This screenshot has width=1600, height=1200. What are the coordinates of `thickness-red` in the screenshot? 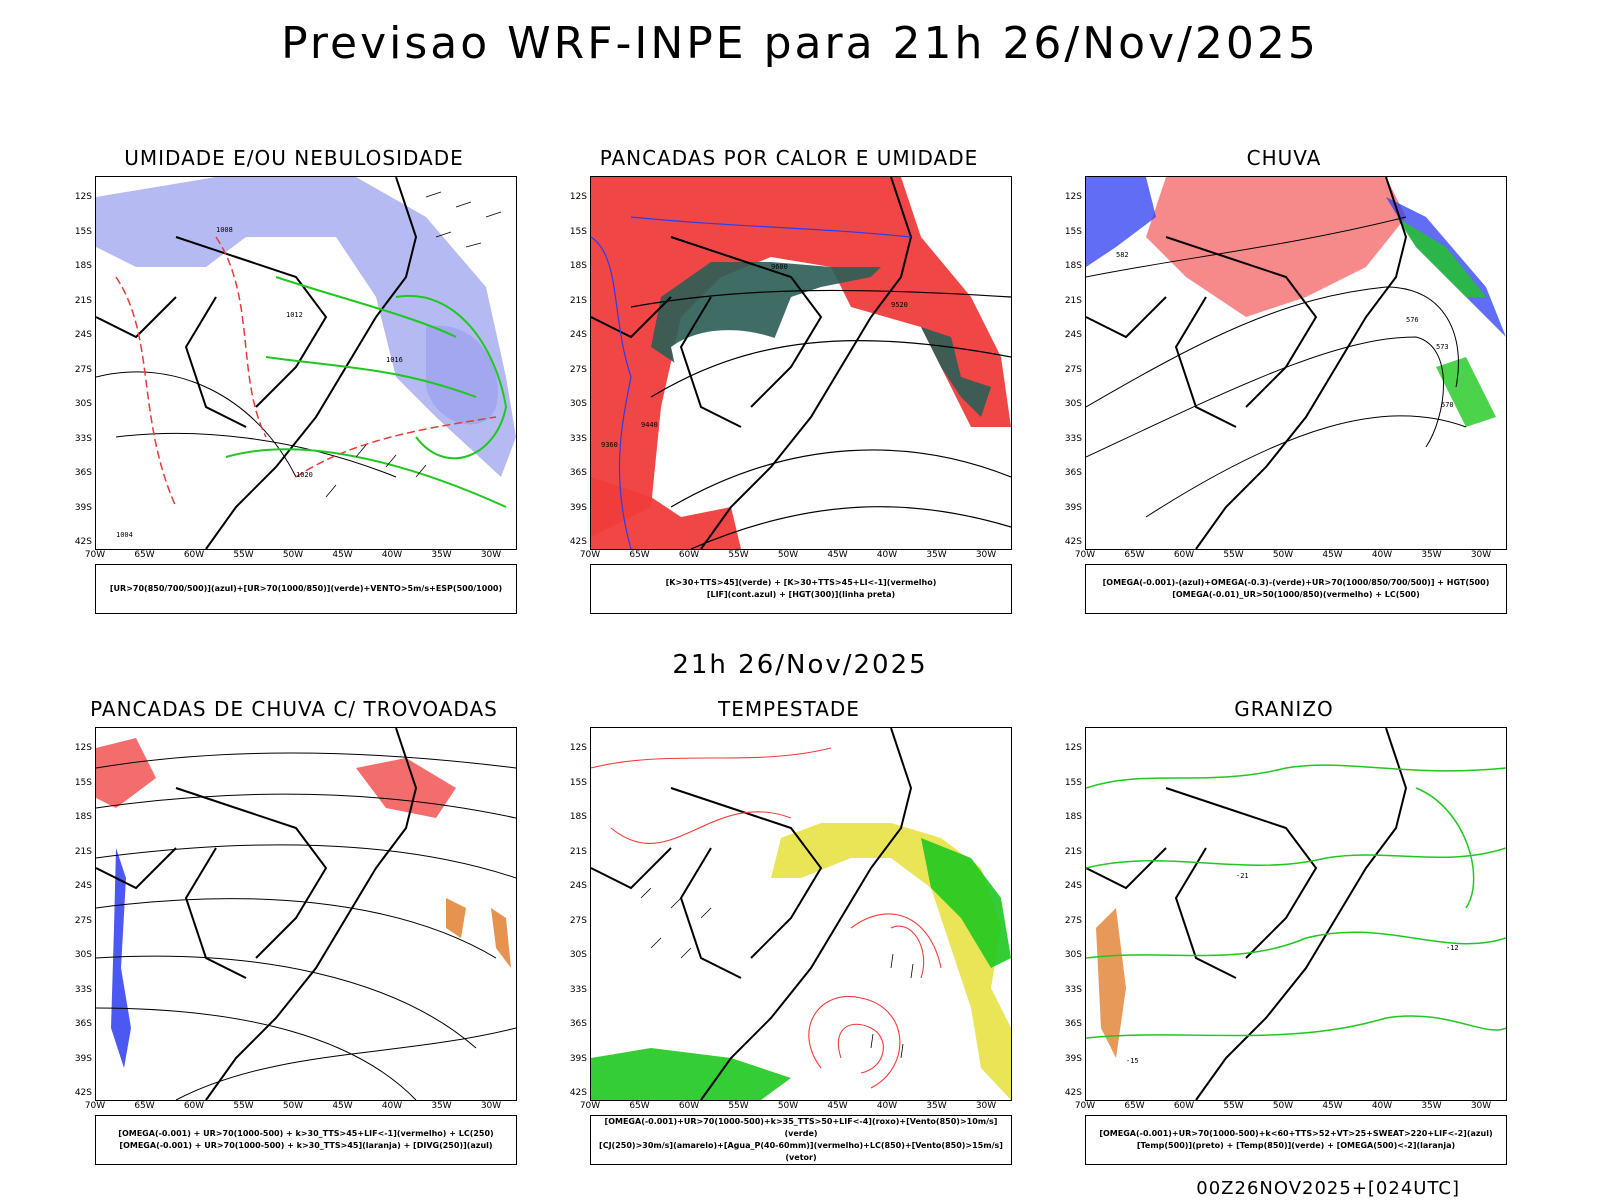 It's located at (306, 372).